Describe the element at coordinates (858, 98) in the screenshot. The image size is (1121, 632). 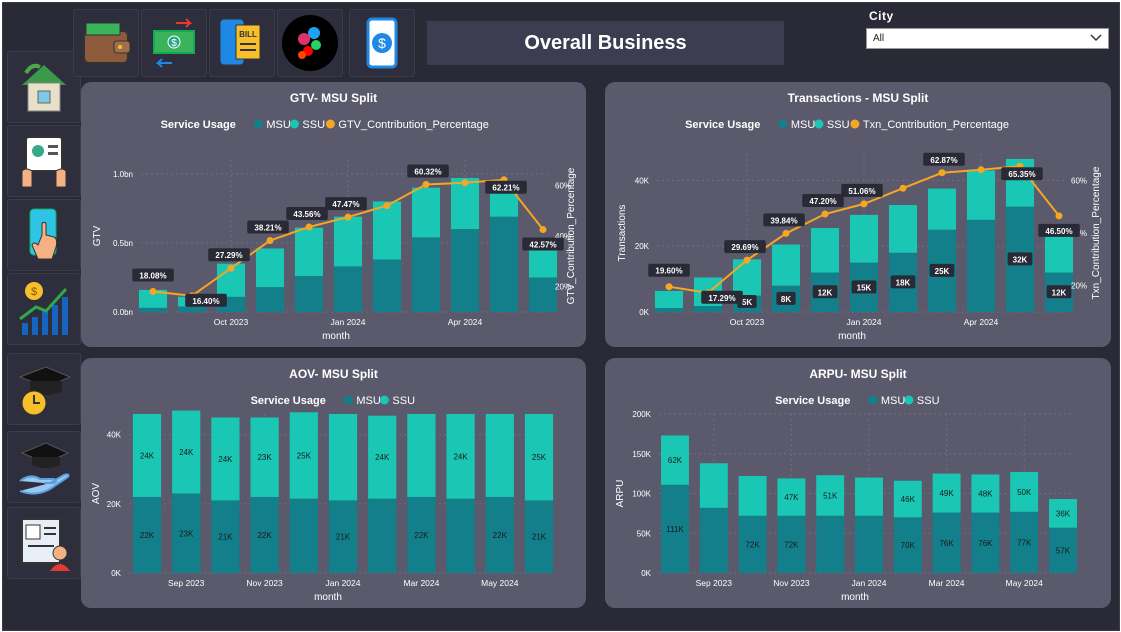
I see `chart-title: Transactions - MSU Split` at that location.